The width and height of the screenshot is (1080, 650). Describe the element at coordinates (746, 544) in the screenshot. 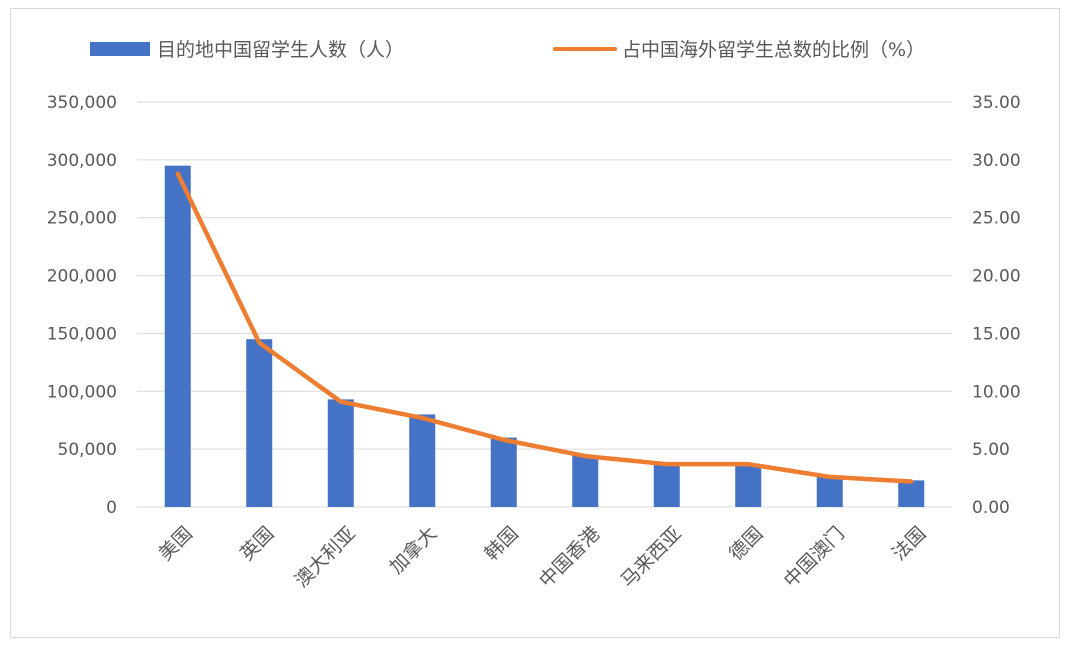

I see `category-label: 德国` at that location.